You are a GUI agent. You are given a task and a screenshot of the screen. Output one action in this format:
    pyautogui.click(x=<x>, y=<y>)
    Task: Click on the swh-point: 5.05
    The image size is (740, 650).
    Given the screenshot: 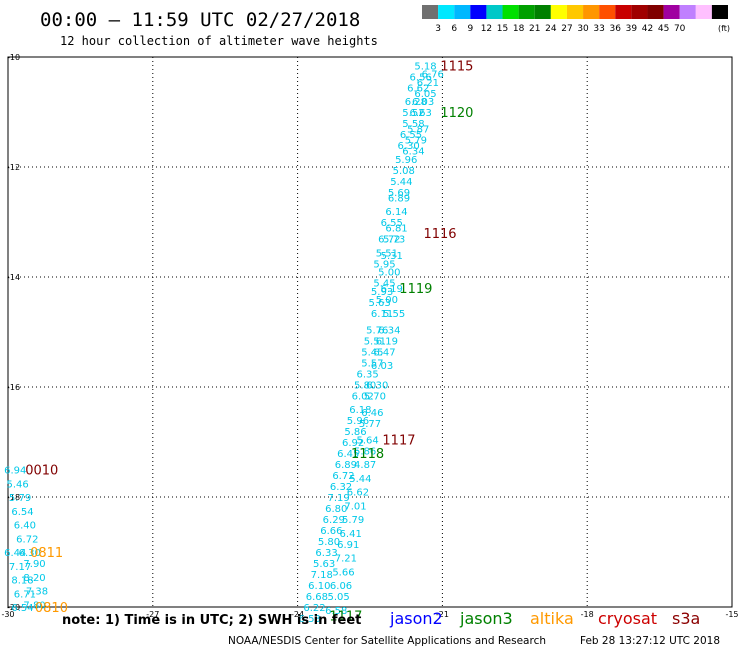 What is the action you would take?
    pyautogui.click(x=338, y=597)
    